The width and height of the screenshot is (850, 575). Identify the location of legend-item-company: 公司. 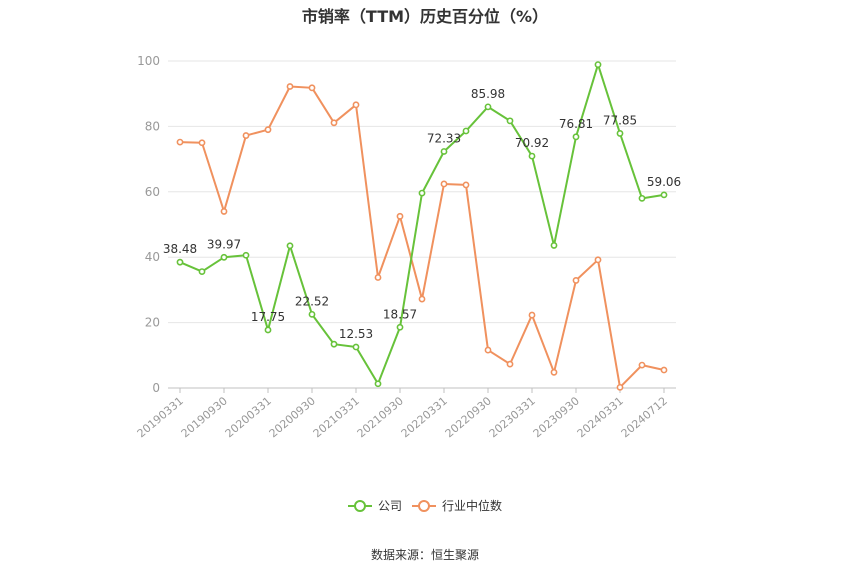
(375, 506).